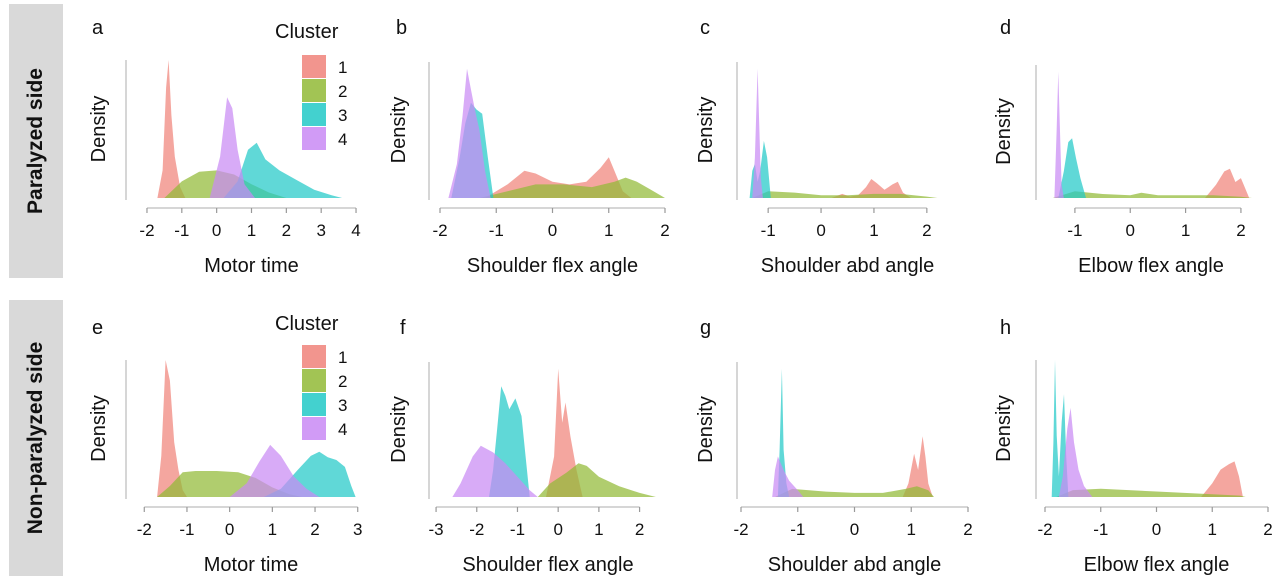 The image size is (1280, 584). I want to click on x-tick-label-a-0: 0, so click(216, 230).